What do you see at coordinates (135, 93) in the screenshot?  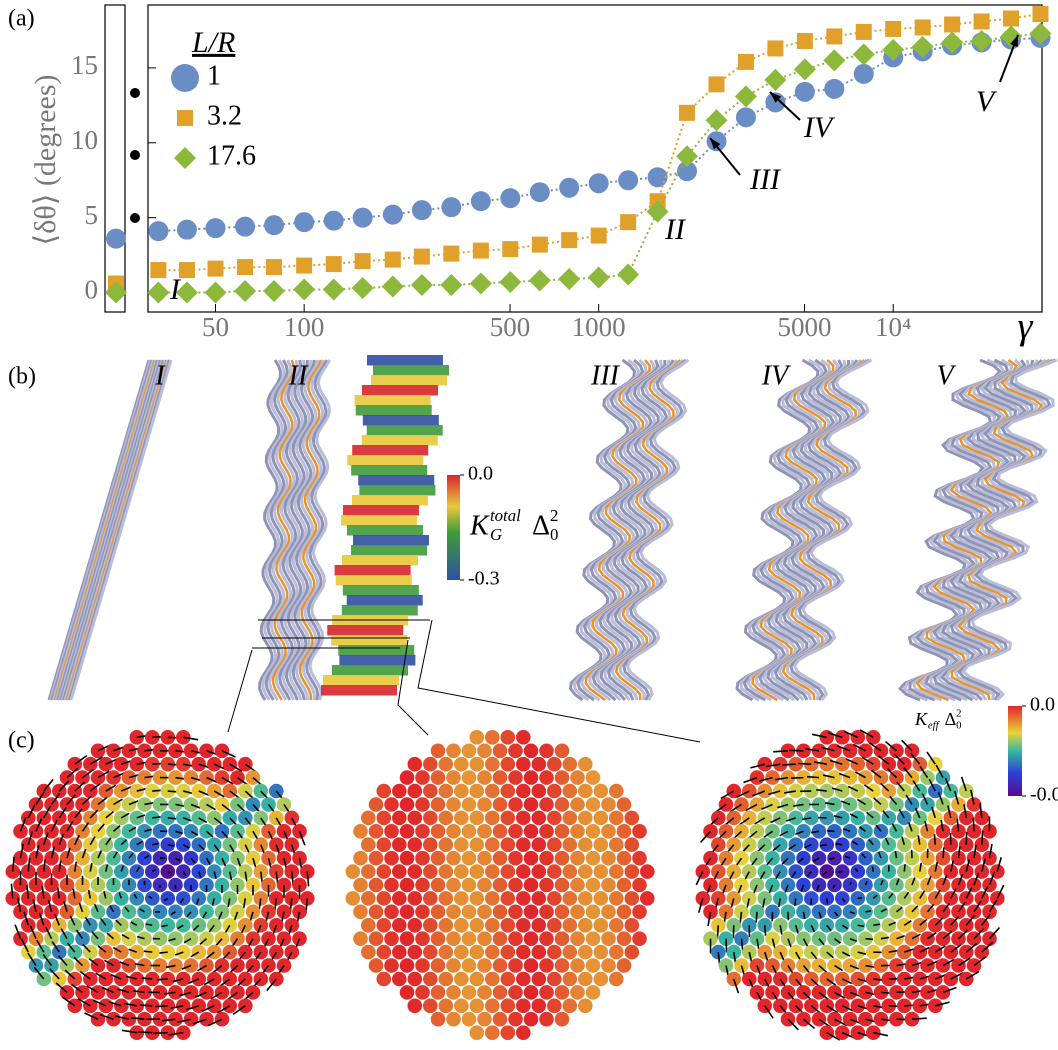 I see `dot` at bounding box center [135, 93].